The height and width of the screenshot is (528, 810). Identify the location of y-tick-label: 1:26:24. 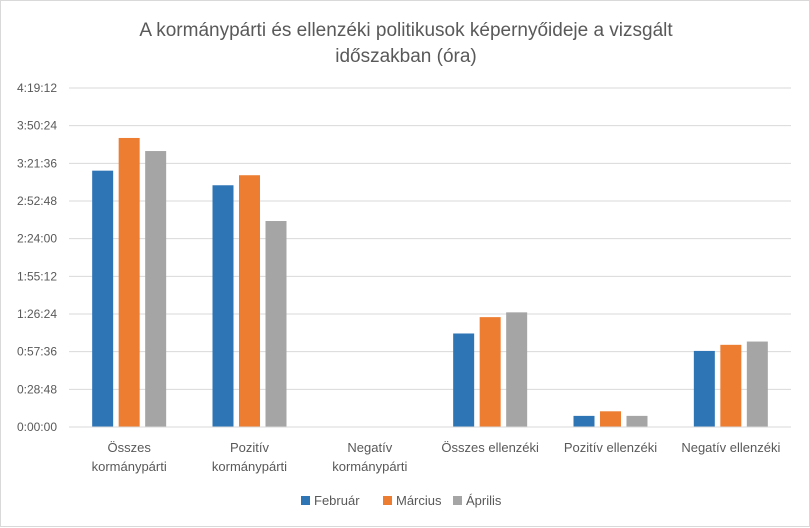
(37, 314).